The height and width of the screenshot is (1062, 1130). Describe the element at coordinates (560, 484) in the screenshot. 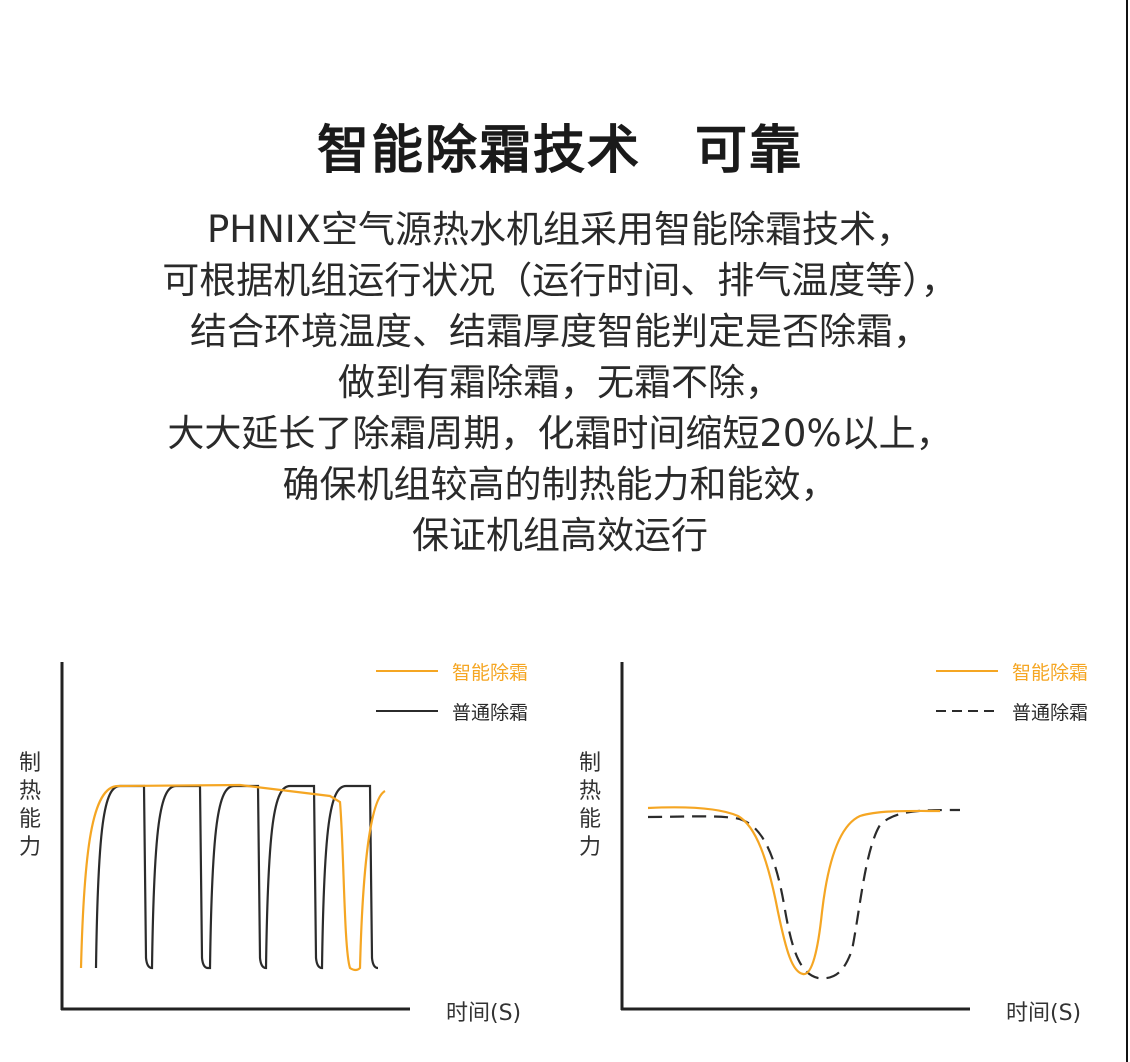

I see `description-line: 确保机组较高的制热能力和能效，` at that location.